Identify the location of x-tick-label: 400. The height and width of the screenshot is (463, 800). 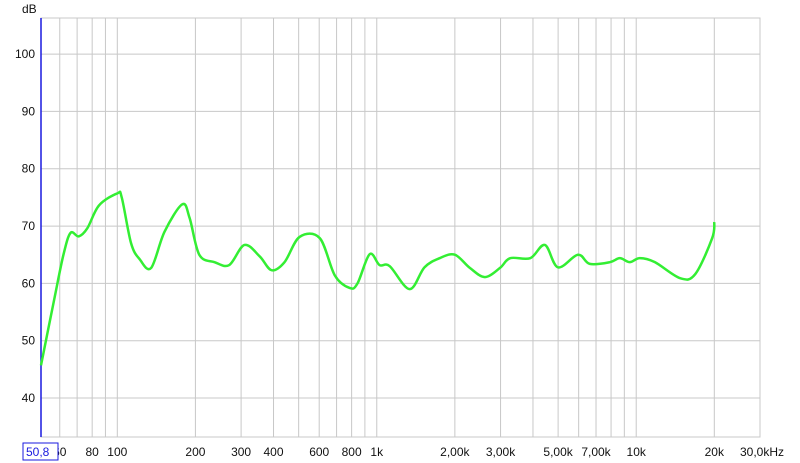
(274, 452).